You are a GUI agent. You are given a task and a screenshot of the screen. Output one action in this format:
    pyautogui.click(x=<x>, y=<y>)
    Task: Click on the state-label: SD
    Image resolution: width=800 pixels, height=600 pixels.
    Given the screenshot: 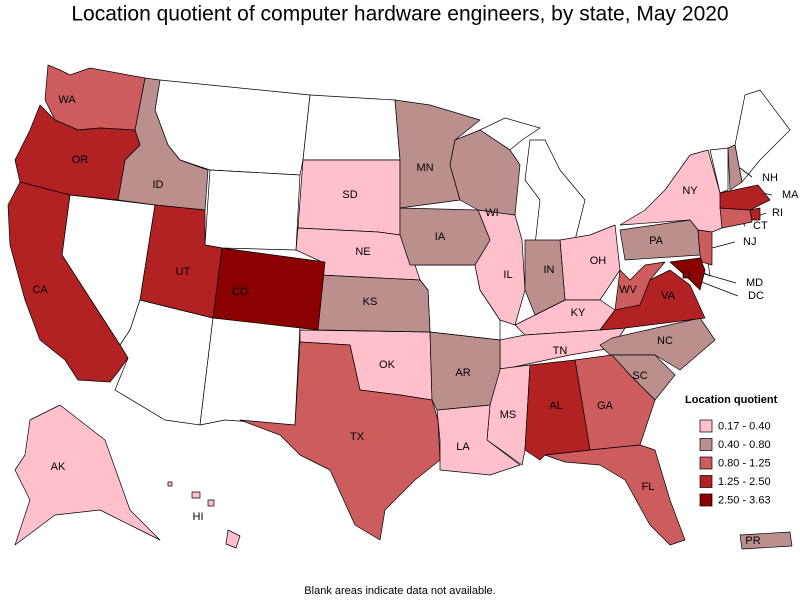 What is the action you would take?
    pyautogui.click(x=349, y=195)
    